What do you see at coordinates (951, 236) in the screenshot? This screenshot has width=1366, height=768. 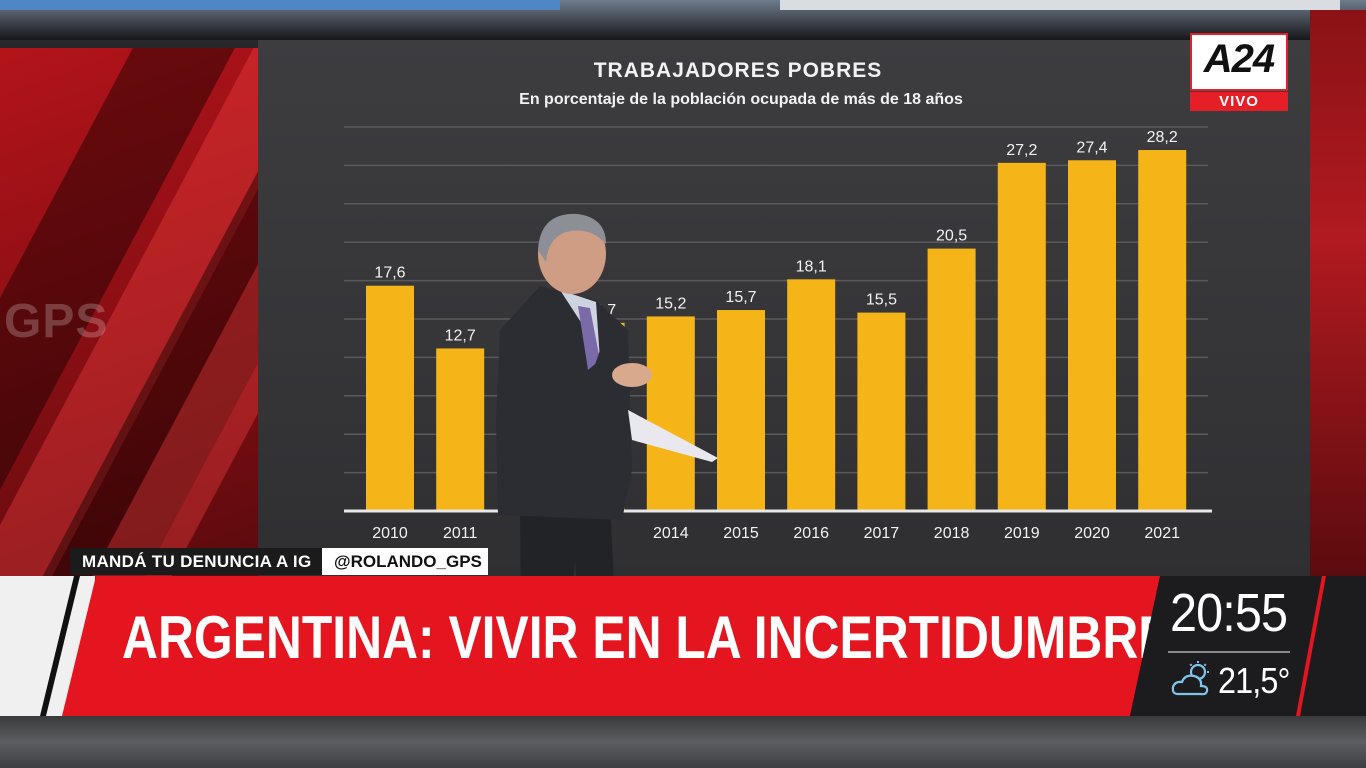 I see `chart-value-label: 20,5` at bounding box center [951, 236].